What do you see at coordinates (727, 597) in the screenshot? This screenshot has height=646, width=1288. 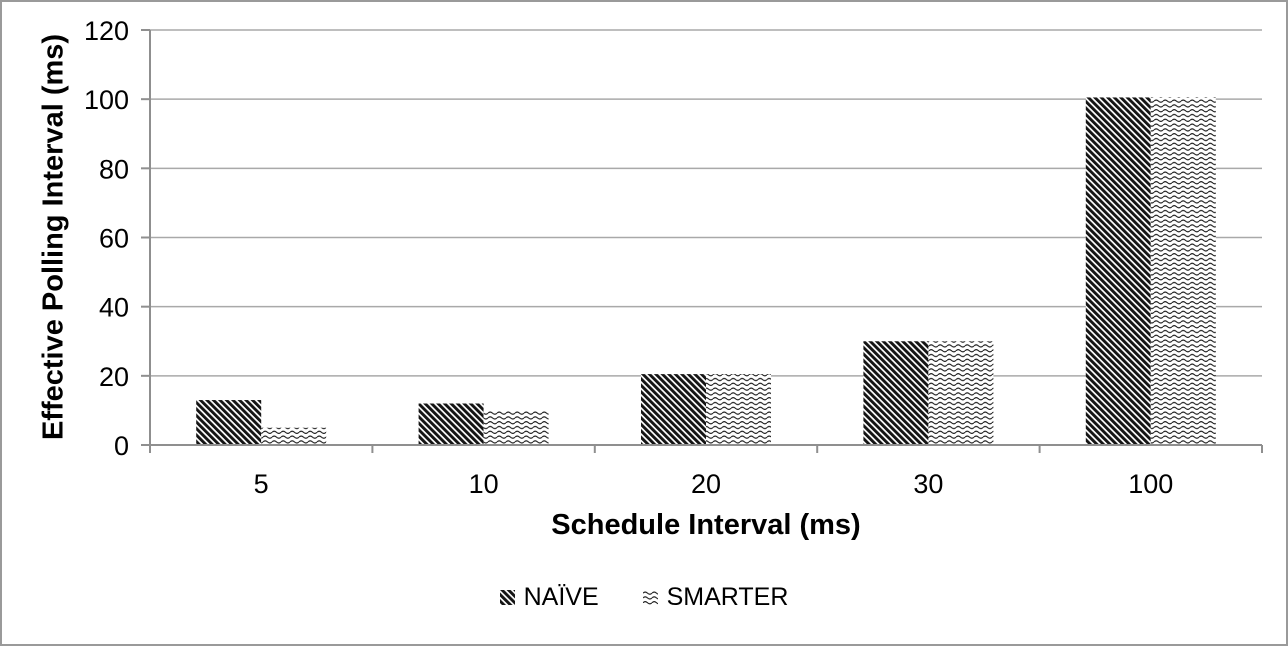 I see `legend-label-smarter: SMARTER` at bounding box center [727, 597].